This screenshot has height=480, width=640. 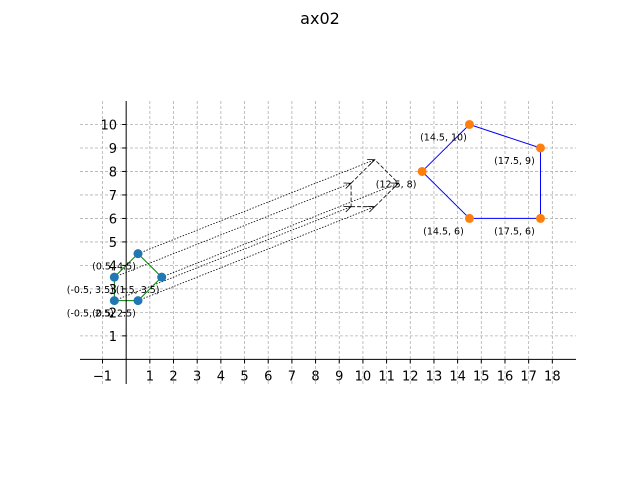 What do you see at coordinates (113, 196) in the screenshot?
I see `y-tick-label: 7` at bounding box center [113, 196].